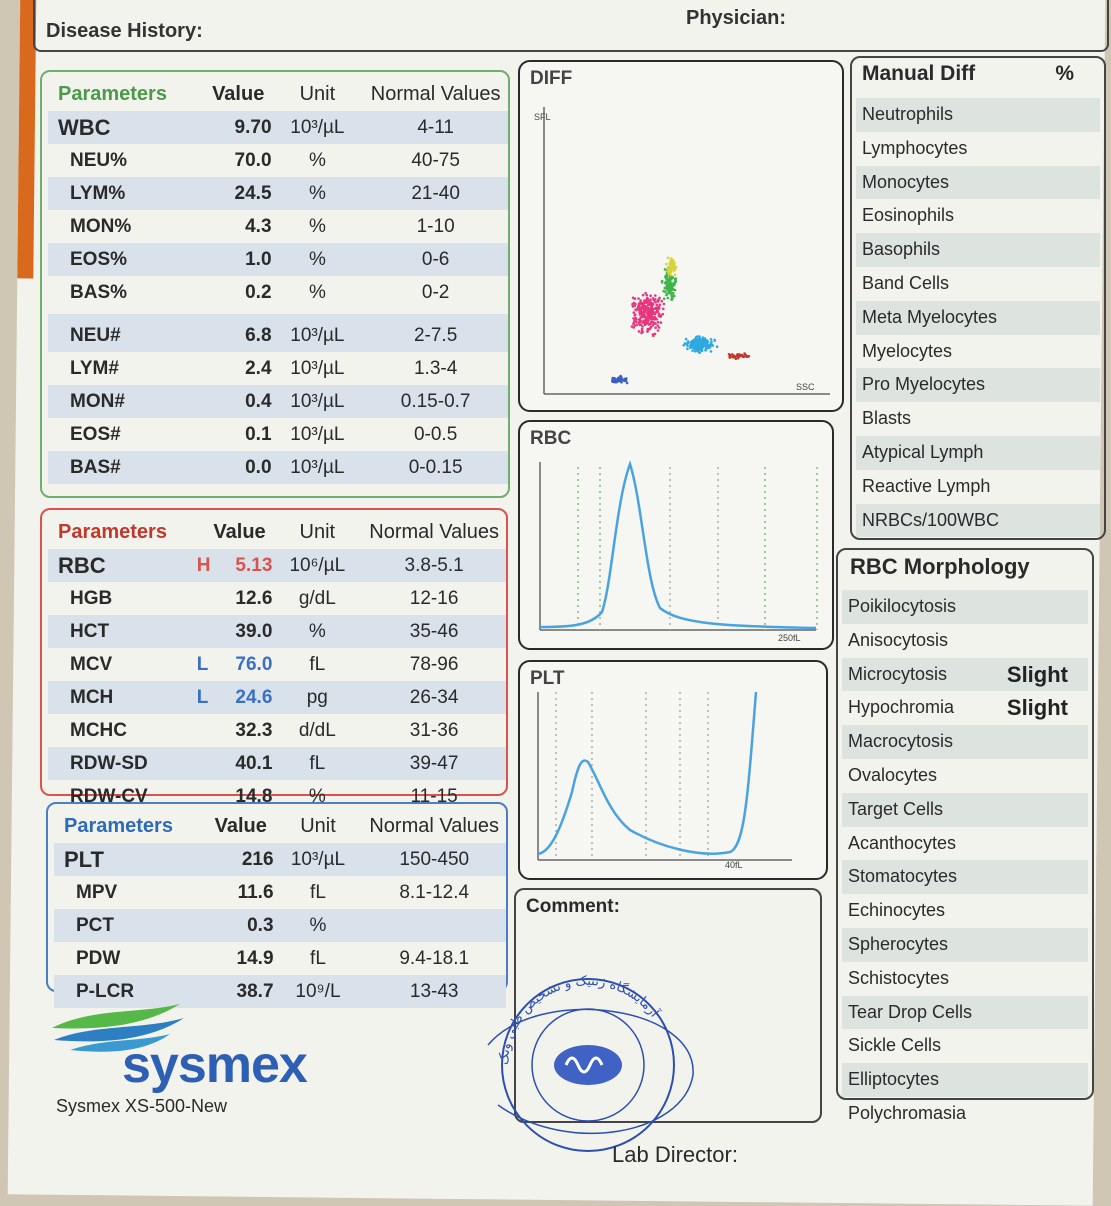  What do you see at coordinates (435, 333) in the screenshot?
I see `normal-range: 2-7.5` at bounding box center [435, 333].